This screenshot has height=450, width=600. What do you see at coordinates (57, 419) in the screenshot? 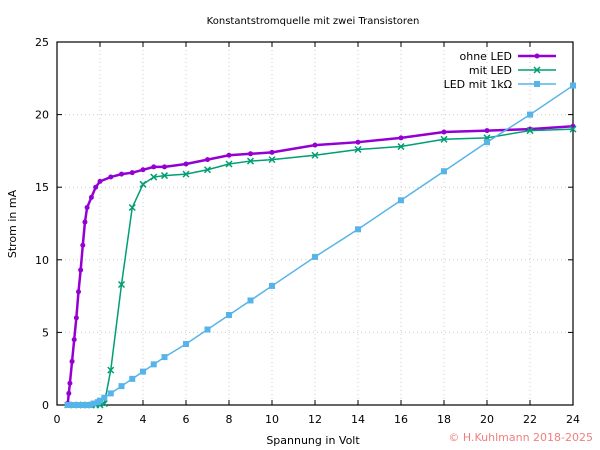
I see `x-tick-label: 0` at bounding box center [57, 419].